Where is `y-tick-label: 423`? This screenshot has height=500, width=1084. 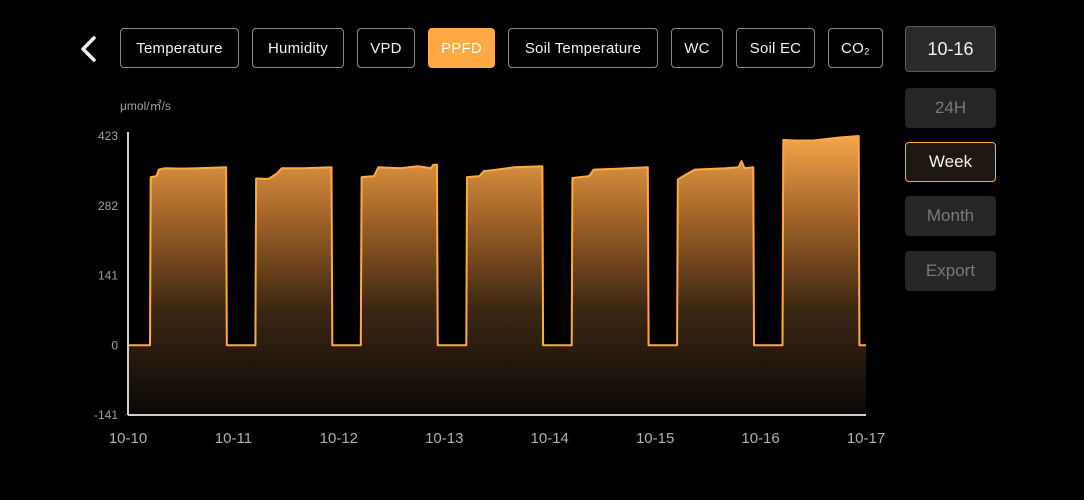
y-tick-label: 423 is located at coordinates (108, 136).